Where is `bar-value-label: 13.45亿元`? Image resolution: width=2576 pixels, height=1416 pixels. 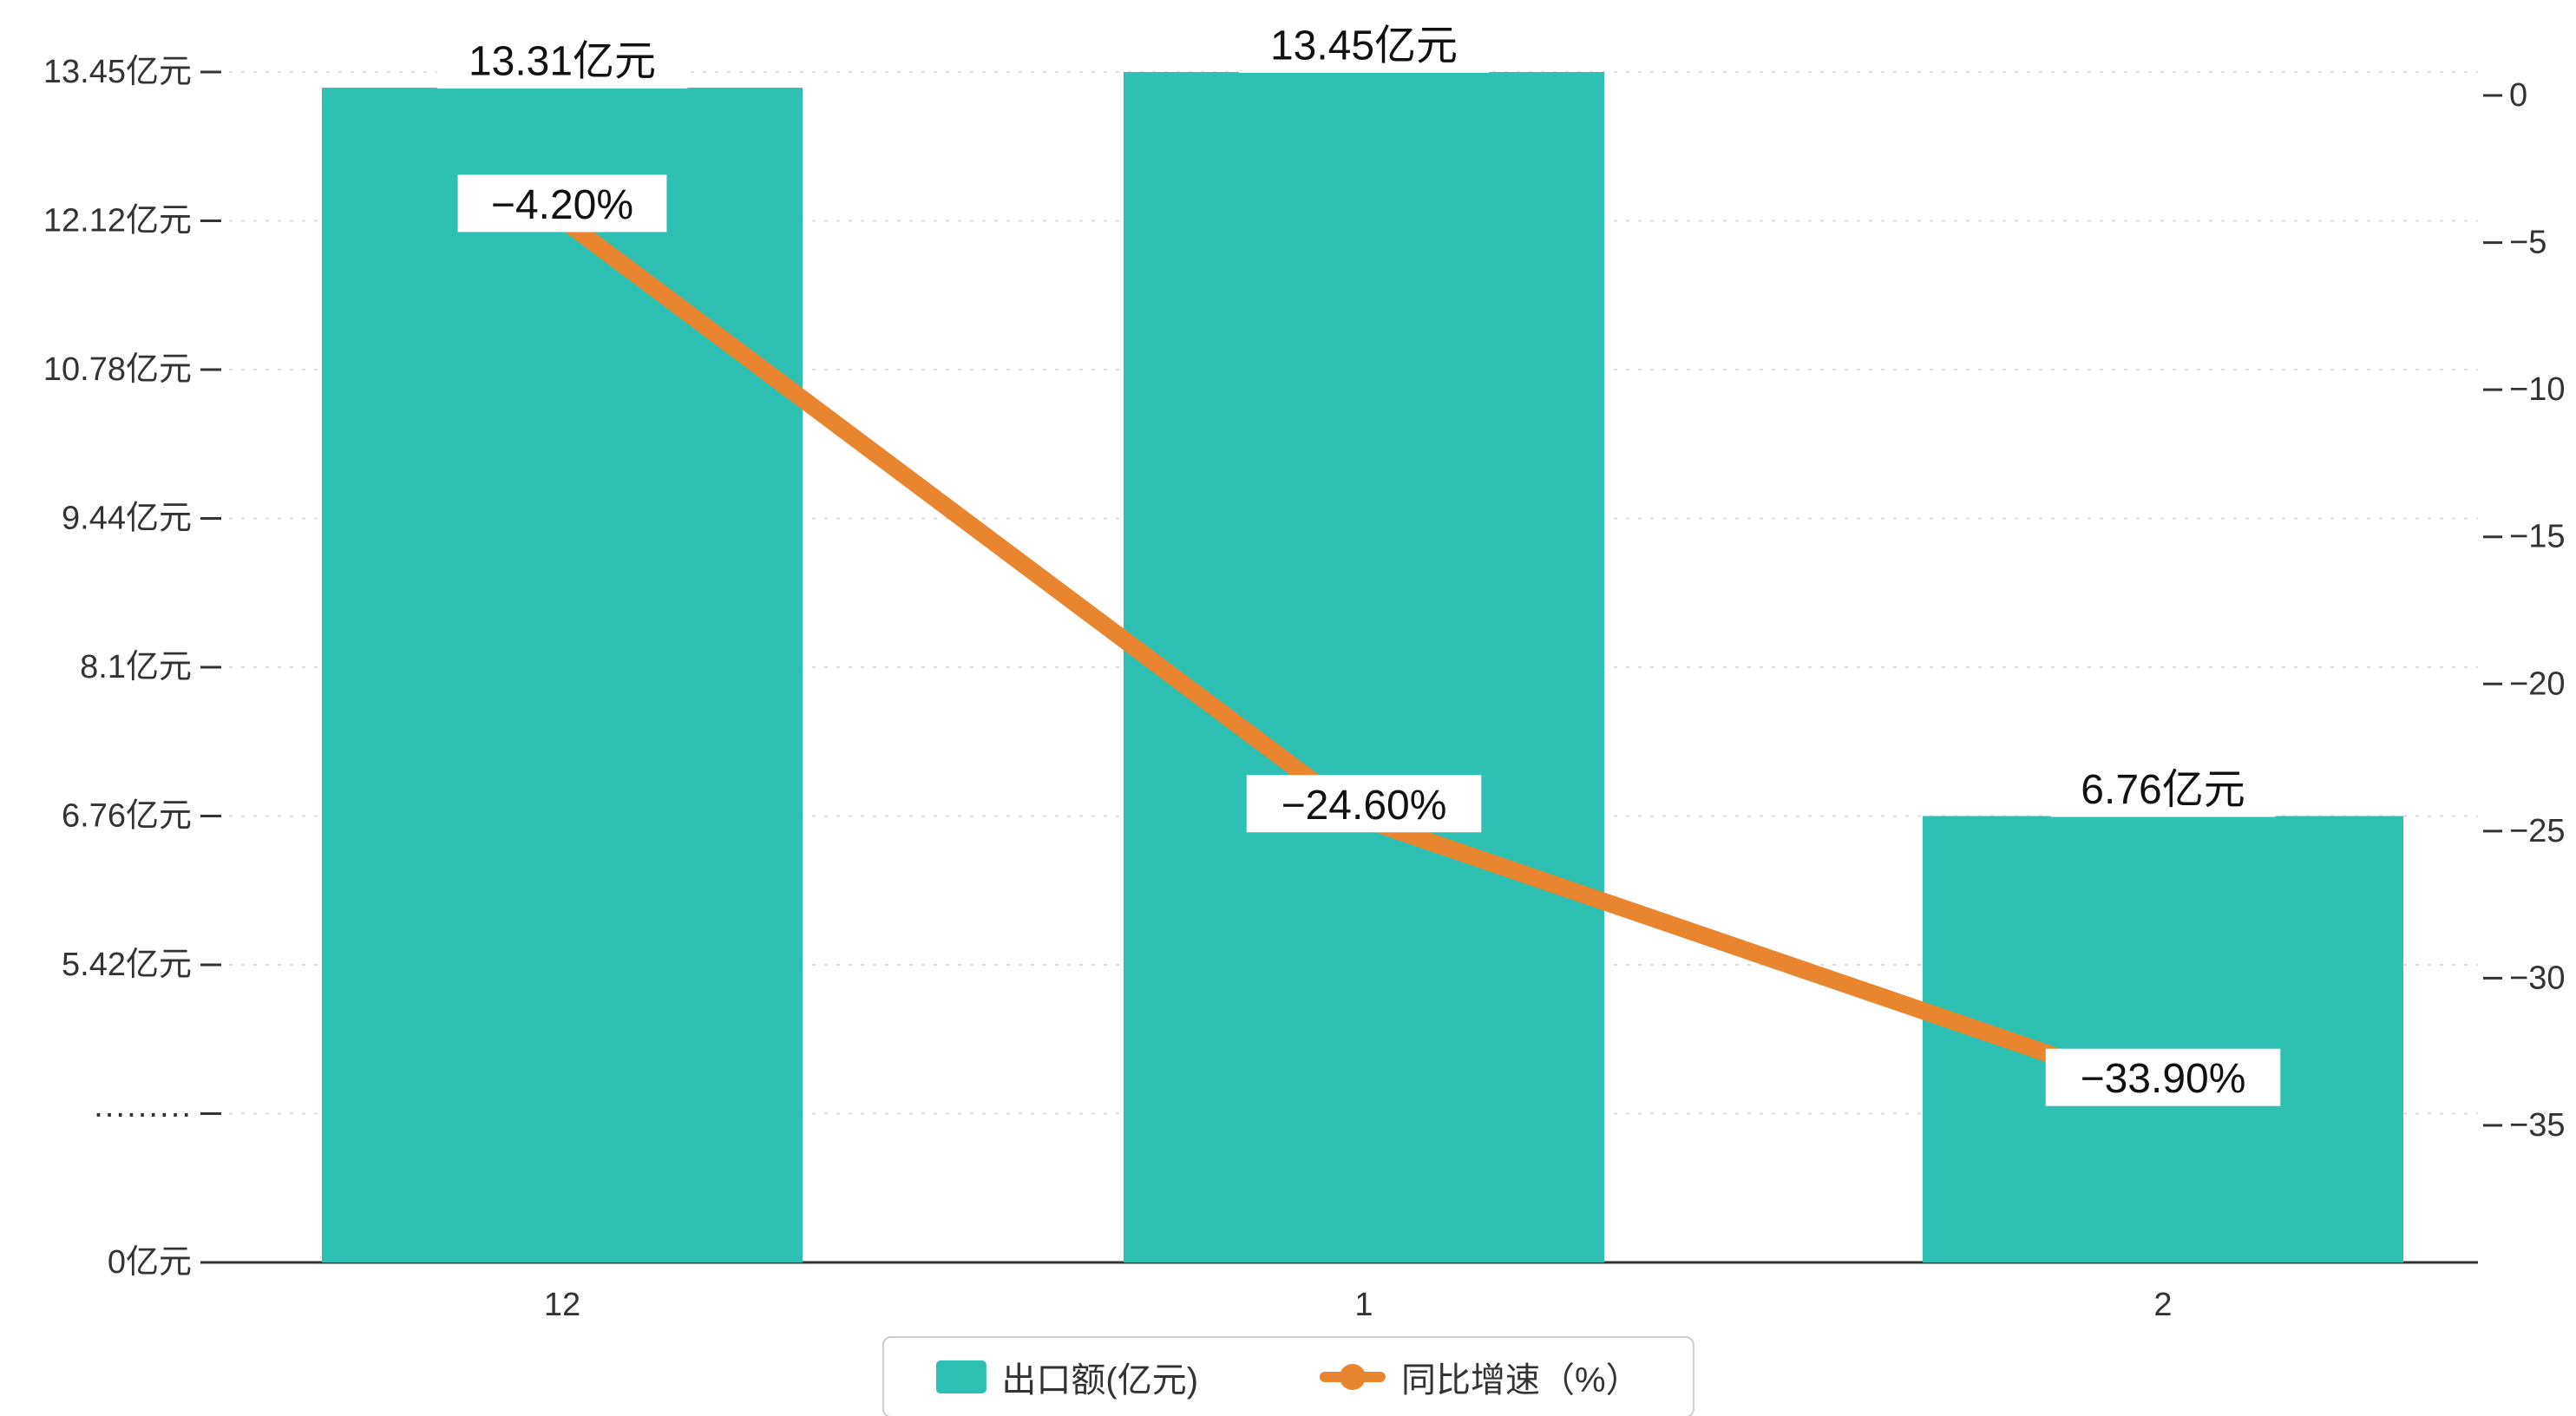 bar-value-label: 13.45亿元 is located at coordinates (1364, 46).